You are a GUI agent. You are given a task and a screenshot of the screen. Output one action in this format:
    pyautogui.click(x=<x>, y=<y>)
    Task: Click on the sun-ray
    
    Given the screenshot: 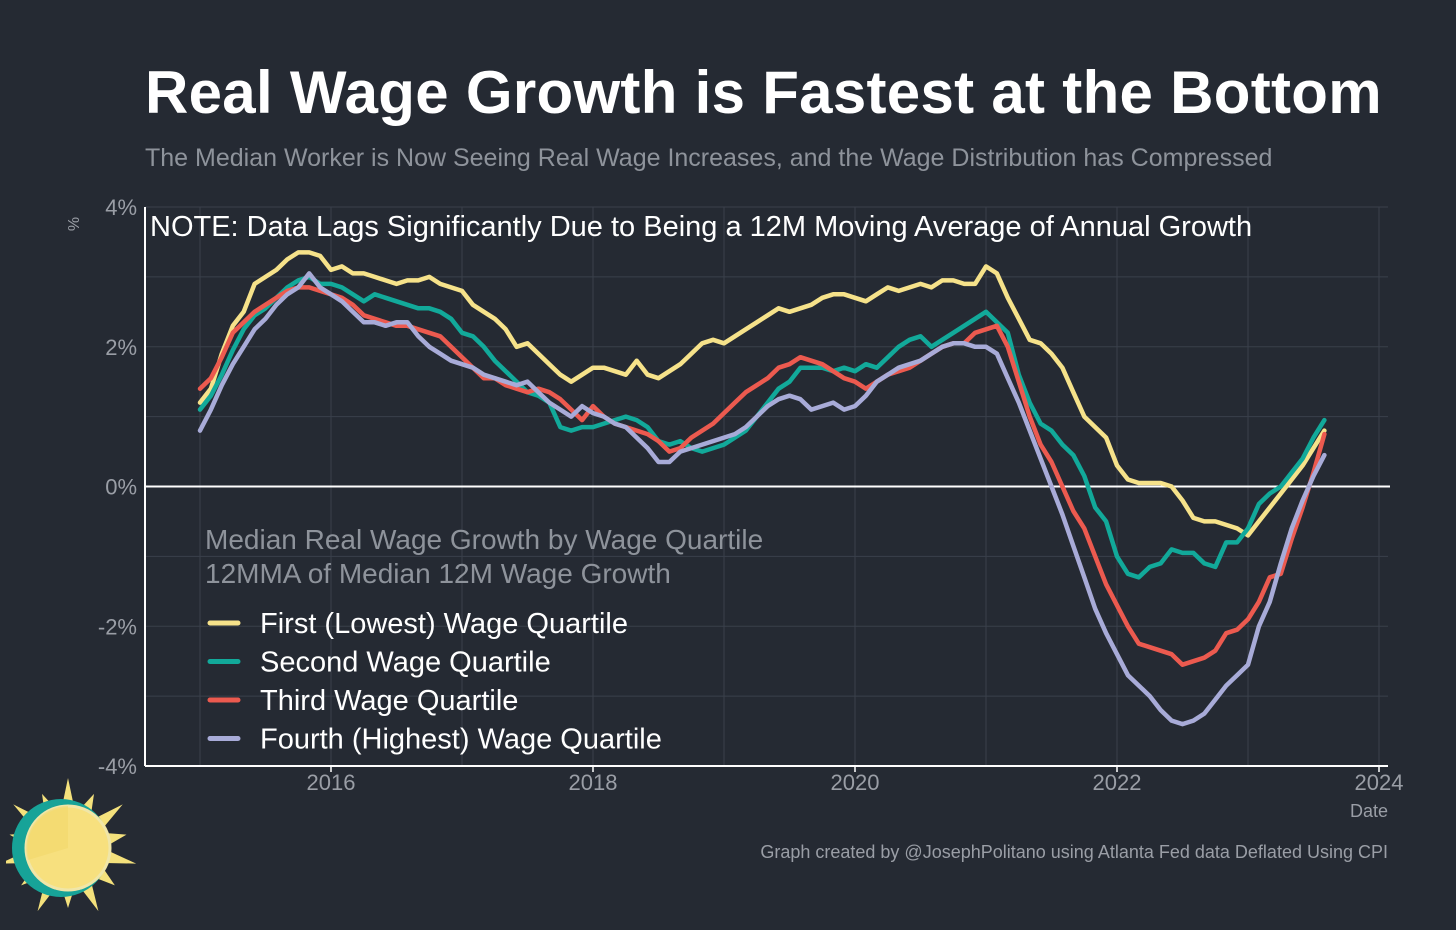 What is the action you would take?
    pyautogui.click(x=121, y=857)
    